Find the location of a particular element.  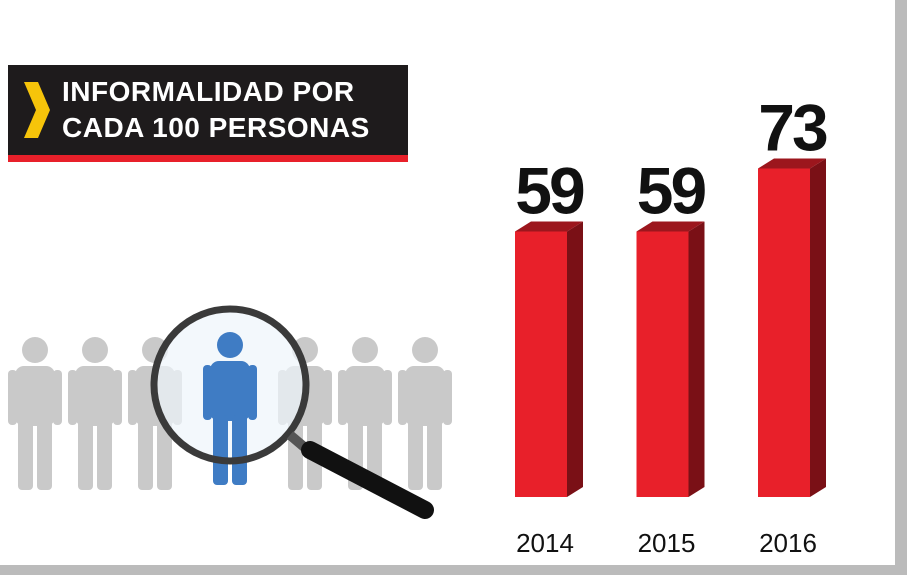

x-tick-label: 2016 is located at coordinates (788, 543).